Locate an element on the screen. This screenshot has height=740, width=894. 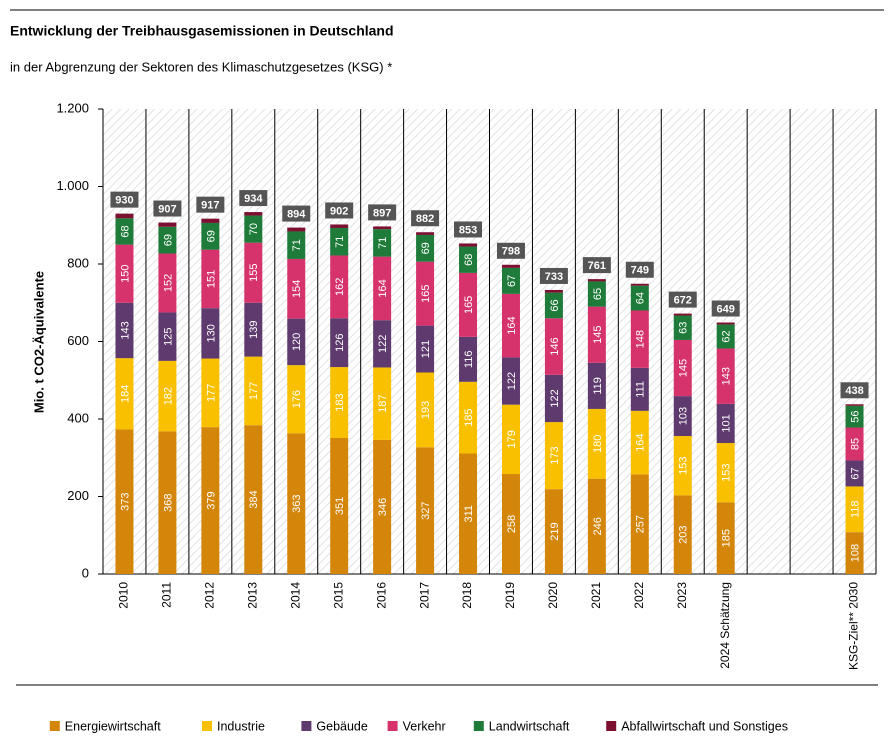
data-label: 346 is located at coordinates (383, 507).